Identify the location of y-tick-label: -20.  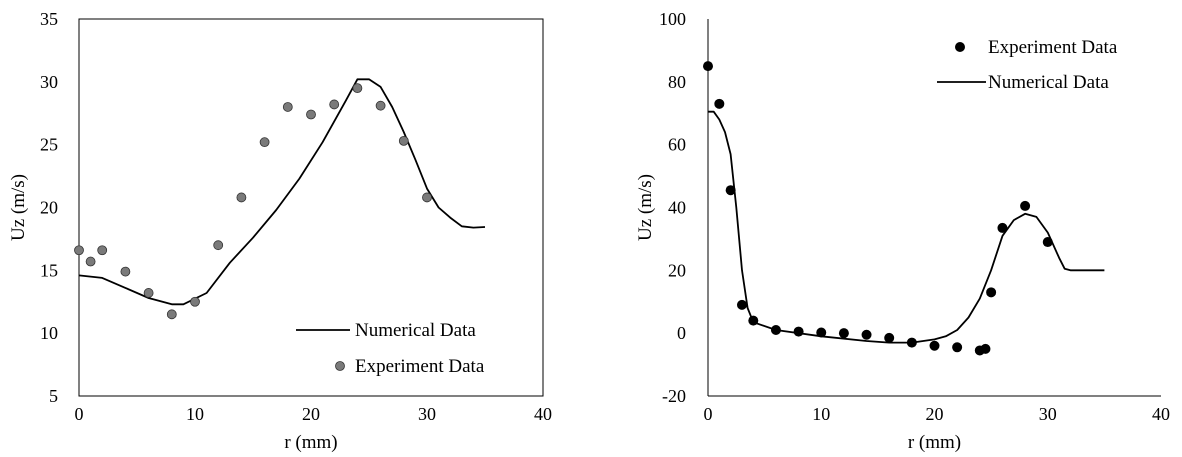
(674, 396).